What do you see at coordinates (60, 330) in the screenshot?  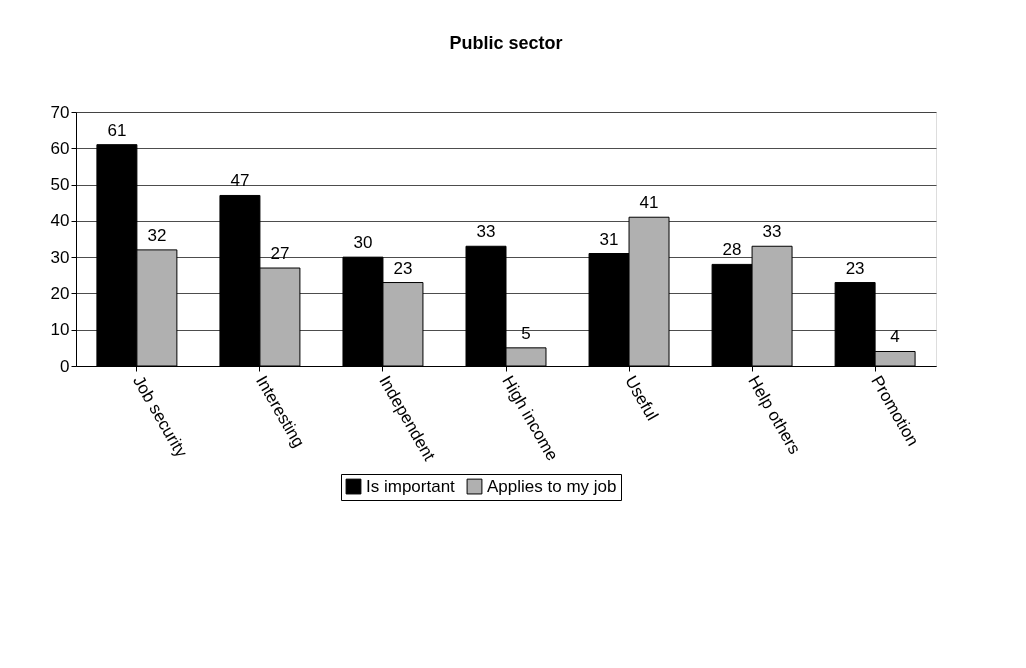 I see `y-tick-label: 10` at bounding box center [60, 330].